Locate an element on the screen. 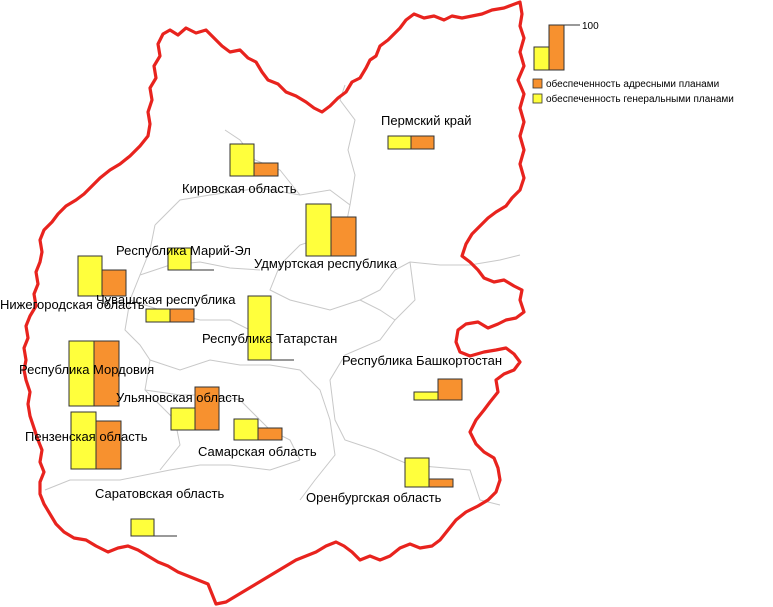 The height and width of the screenshot is (607, 773). legend-swatch-address is located at coordinates (537, 83).